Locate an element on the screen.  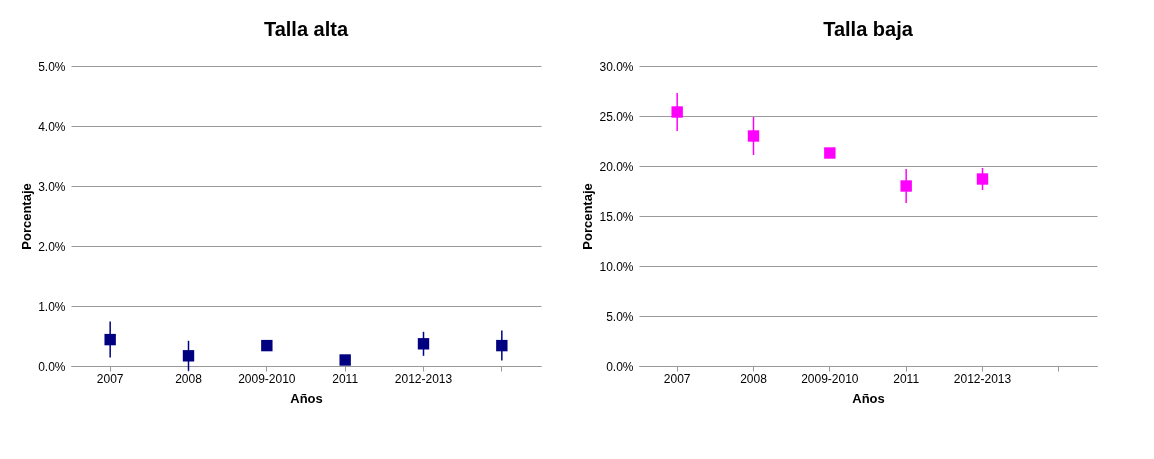
y-tick-label: 15.0% is located at coordinates (616, 216).